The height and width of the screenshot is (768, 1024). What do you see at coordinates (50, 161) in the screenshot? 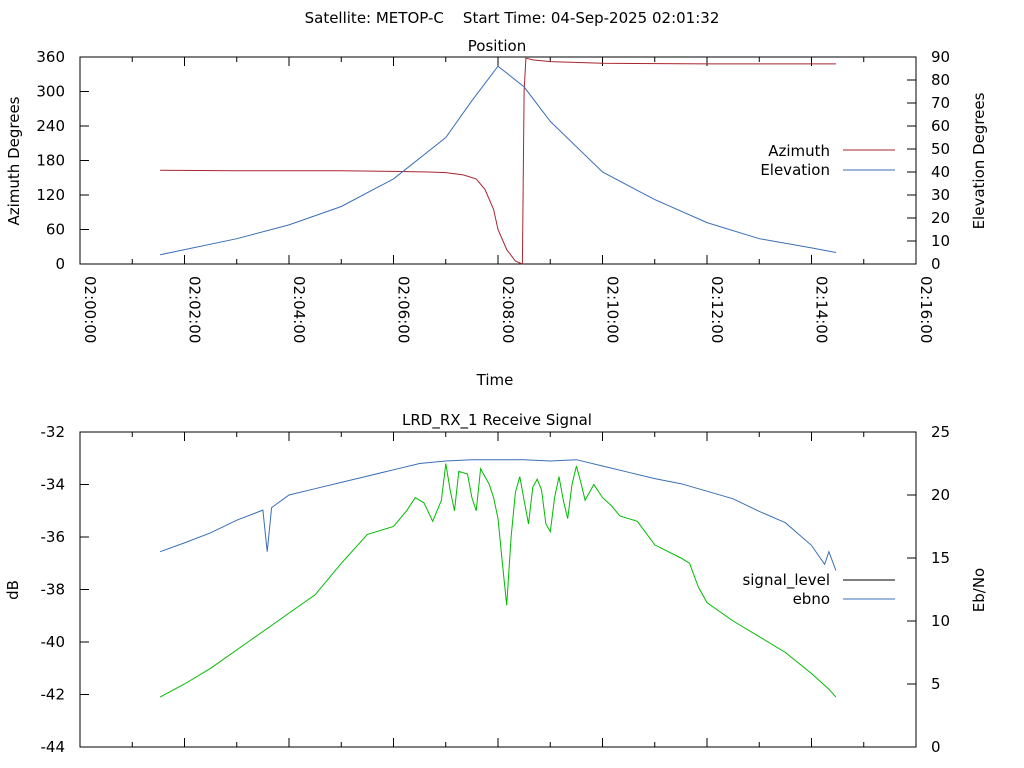
I see `y-tick-label: 180` at bounding box center [50, 161].